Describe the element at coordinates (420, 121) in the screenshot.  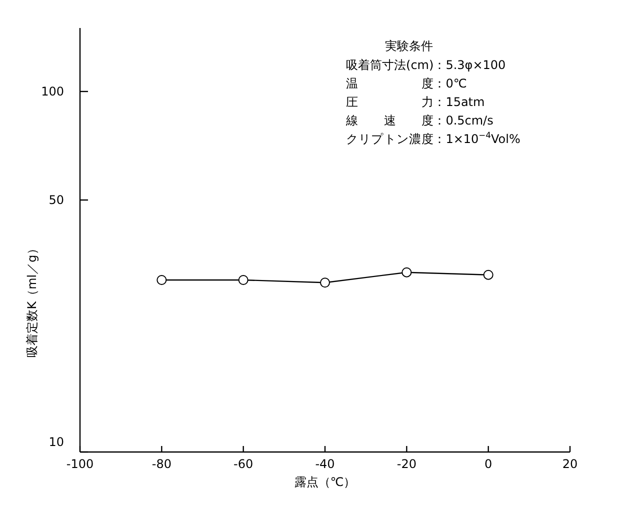
I see `text: 線速度：0.5cm/s` at that location.